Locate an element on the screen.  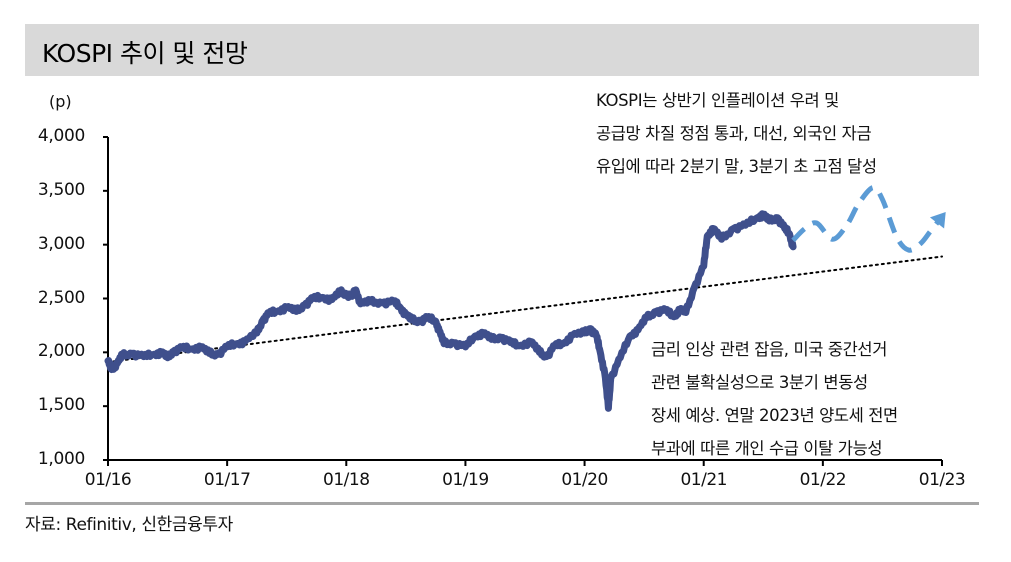
annotation-top-line: 공급망 차질 정점 통과, 대선, 외국인 자금 is located at coordinates (734, 133).